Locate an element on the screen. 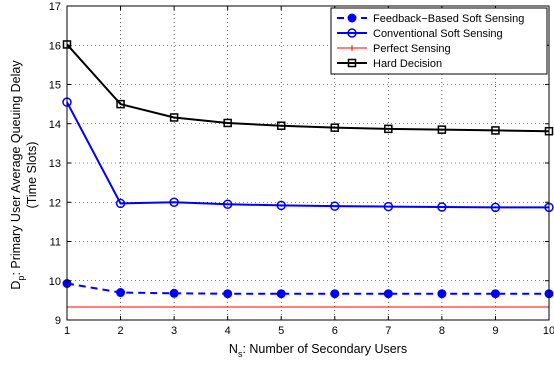  x-tick-label: 7 is located at coordinates (388, 331).